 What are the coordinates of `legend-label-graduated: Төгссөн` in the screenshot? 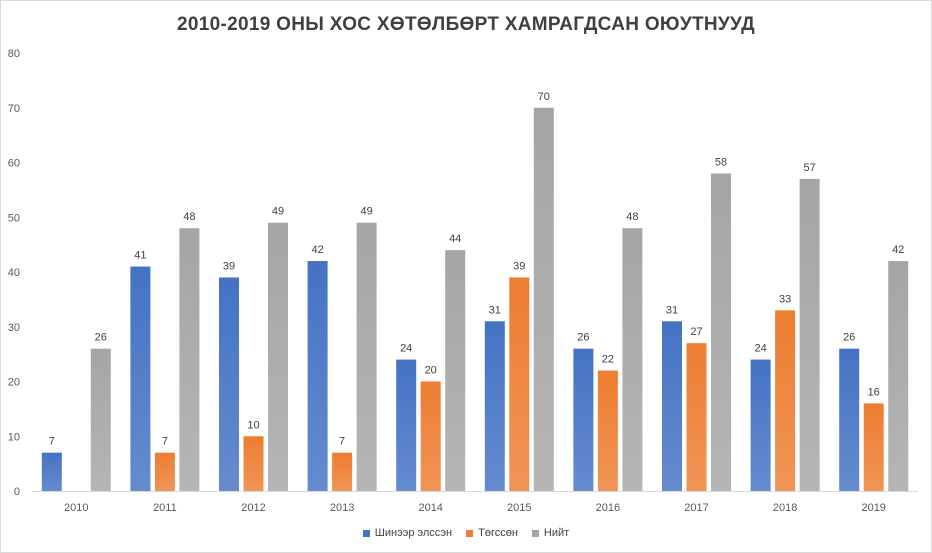 It's located at (498, 533).